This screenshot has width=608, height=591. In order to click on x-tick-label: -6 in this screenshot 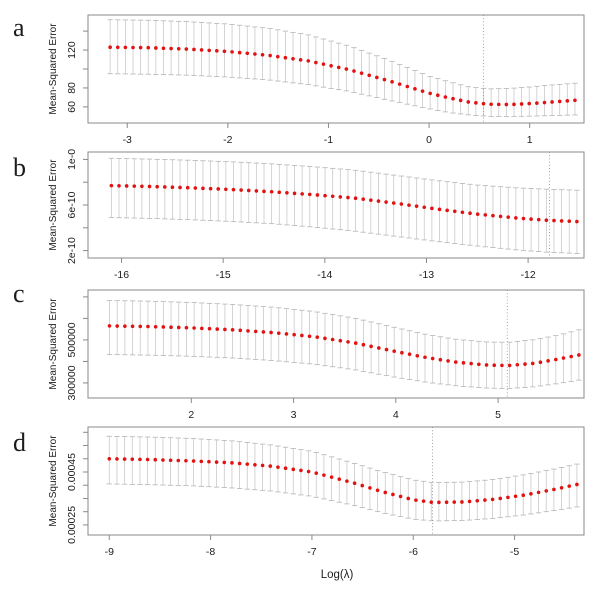, I will do `click(413, 552)`.